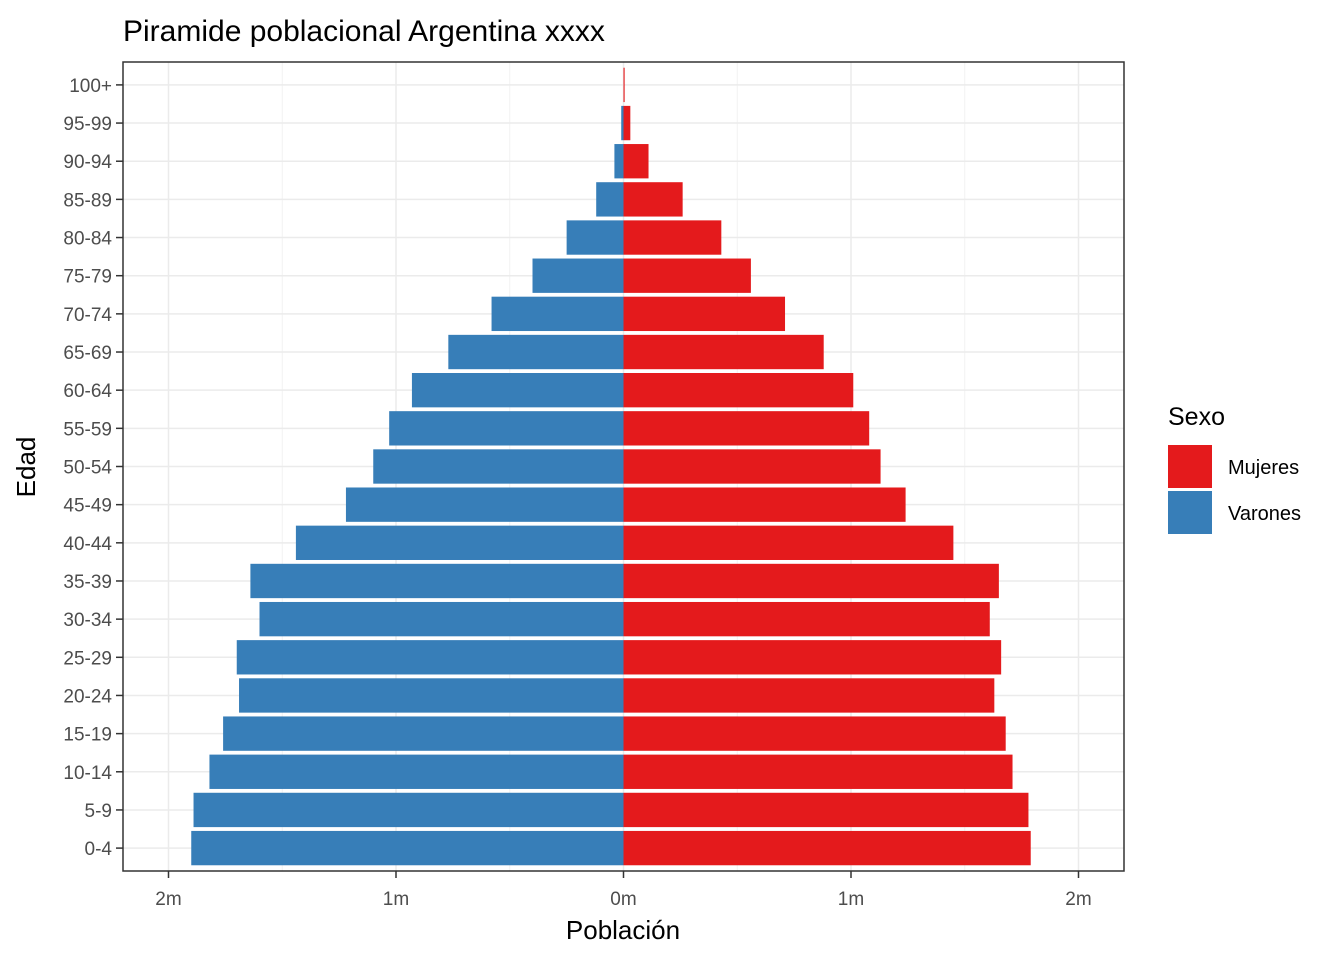 The image size is (1344, 960). I want to click on y-tick-label: 45-49, so click(87, 506).